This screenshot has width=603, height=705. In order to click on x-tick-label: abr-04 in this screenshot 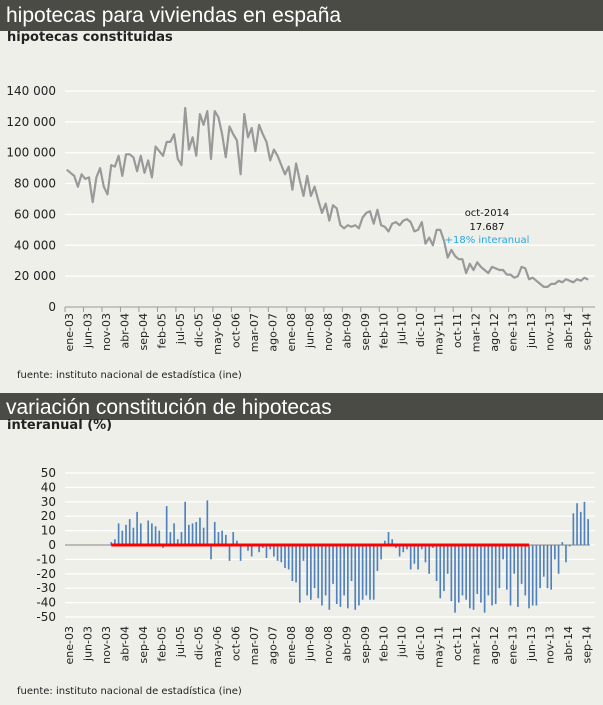, I will do `click(124, 644)`.